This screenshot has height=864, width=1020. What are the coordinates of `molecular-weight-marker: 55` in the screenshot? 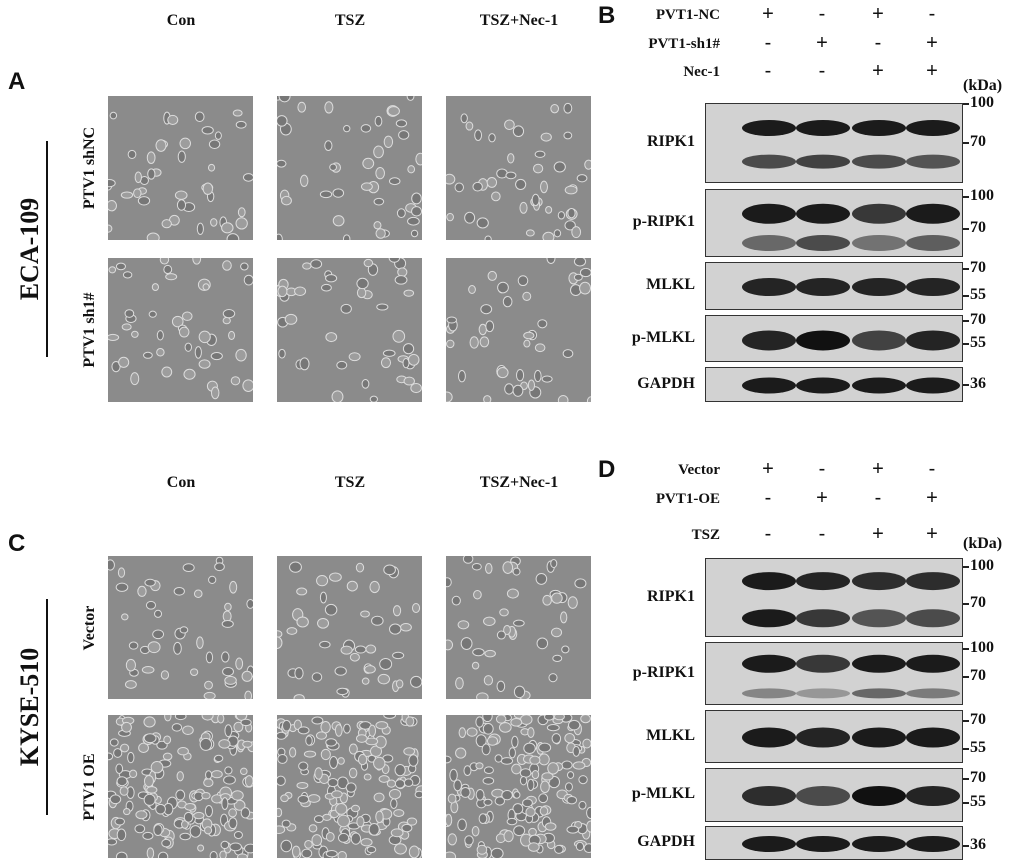 It's located at (978, 294).